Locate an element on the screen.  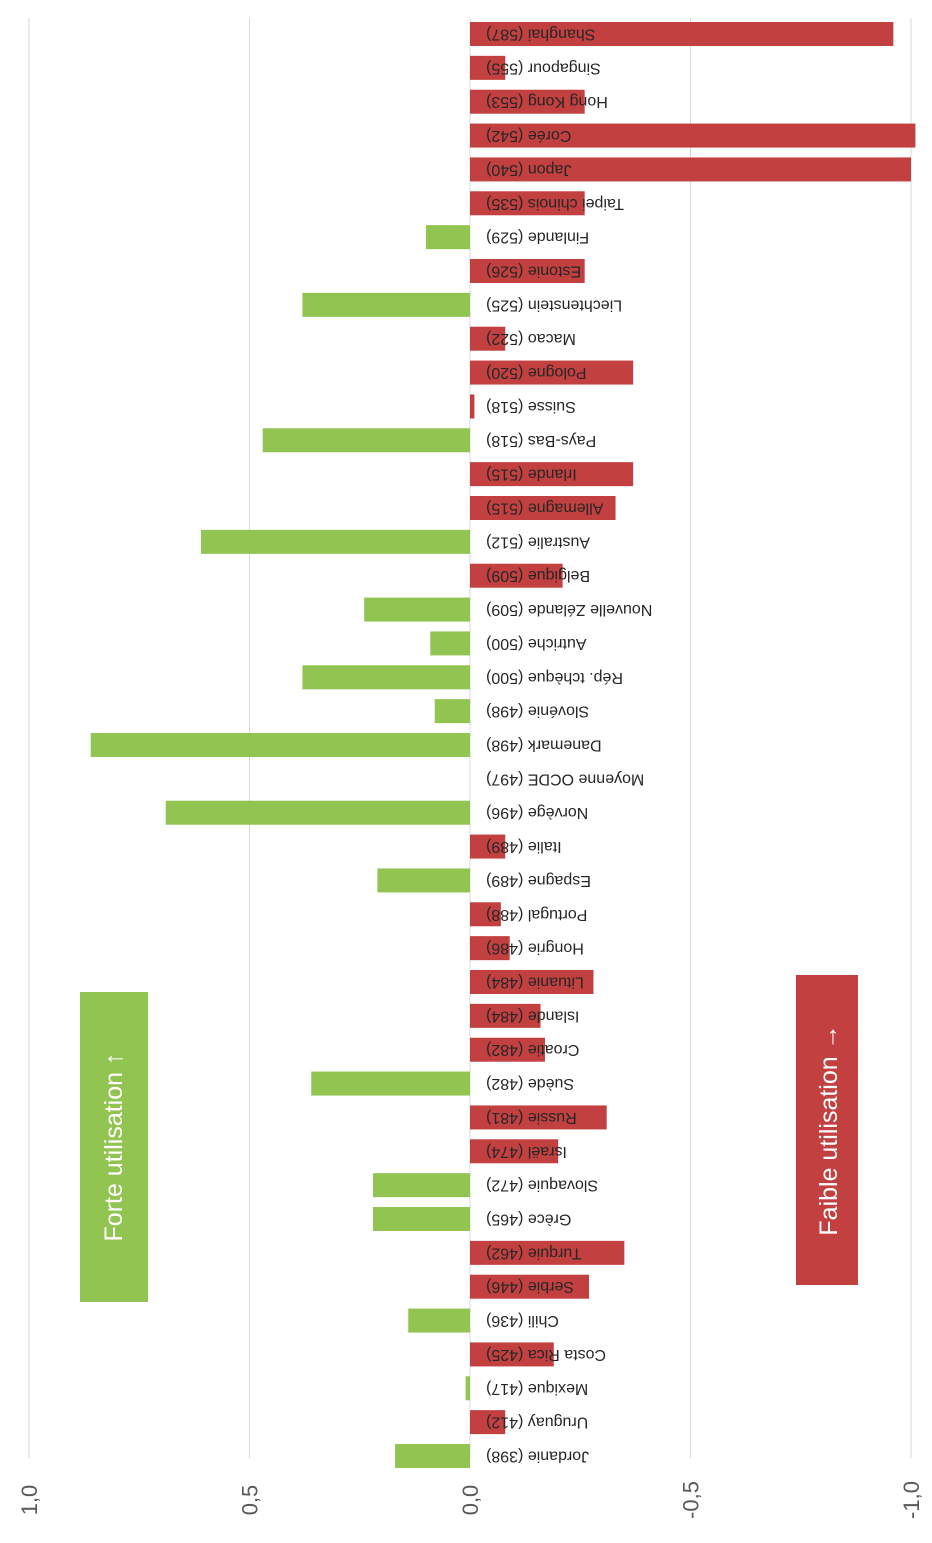
category-label: Islande (484) is located at coordinates (532, 1015).